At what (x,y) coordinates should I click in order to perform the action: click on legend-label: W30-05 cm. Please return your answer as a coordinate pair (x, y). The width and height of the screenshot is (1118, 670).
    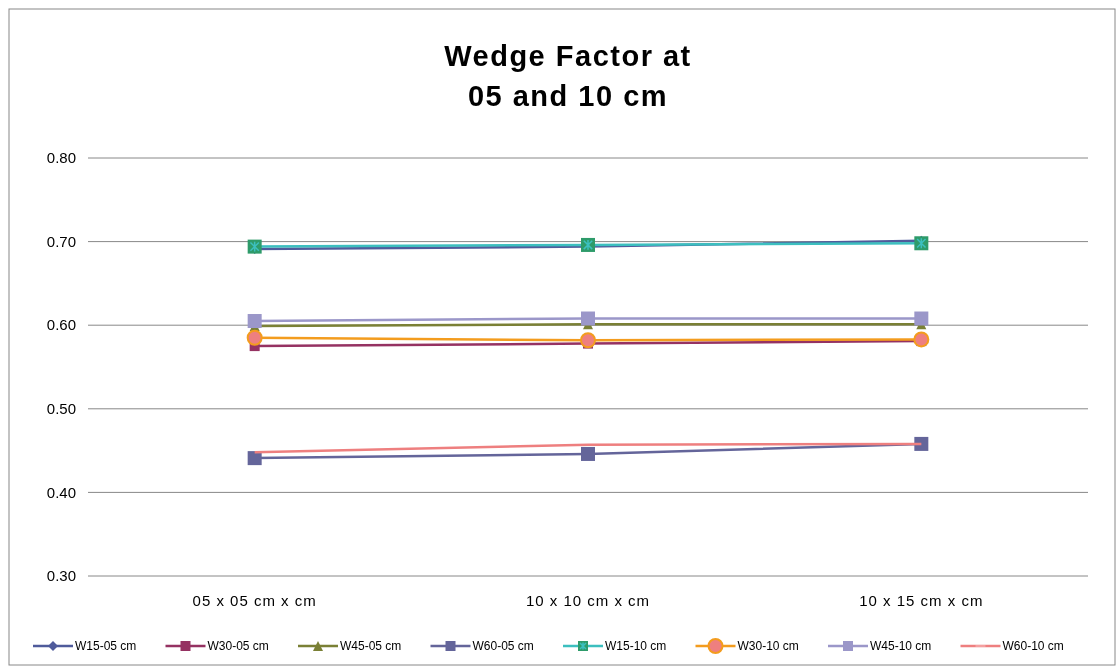
    Looking at the image, I should click on (238, 646).